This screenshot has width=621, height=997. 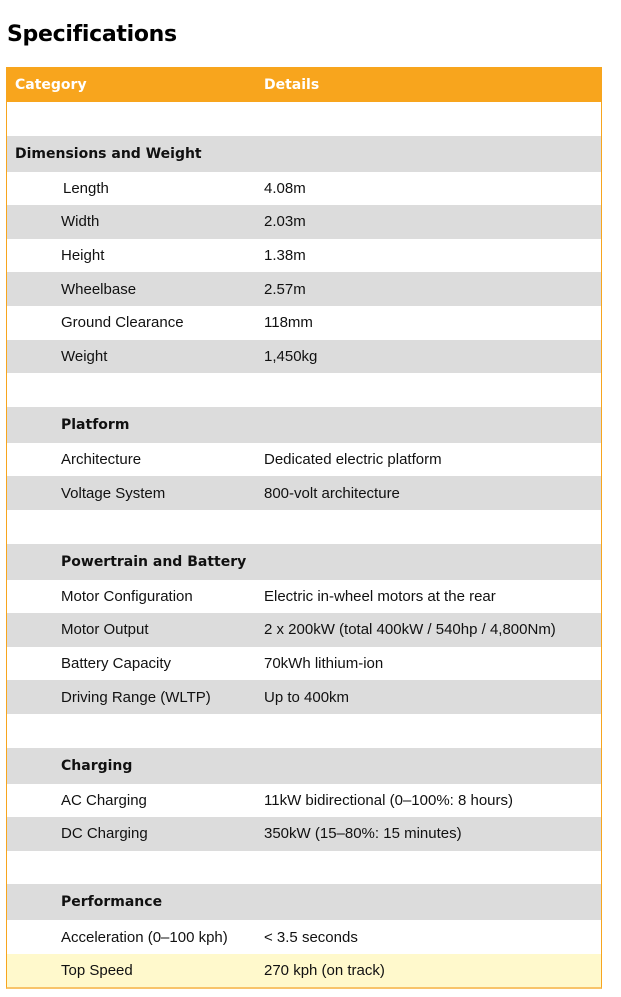 What do you see at coordinates (84, 356) in the screenshot?
I see `spec-label: Weight` at bounding box center [84, 356].